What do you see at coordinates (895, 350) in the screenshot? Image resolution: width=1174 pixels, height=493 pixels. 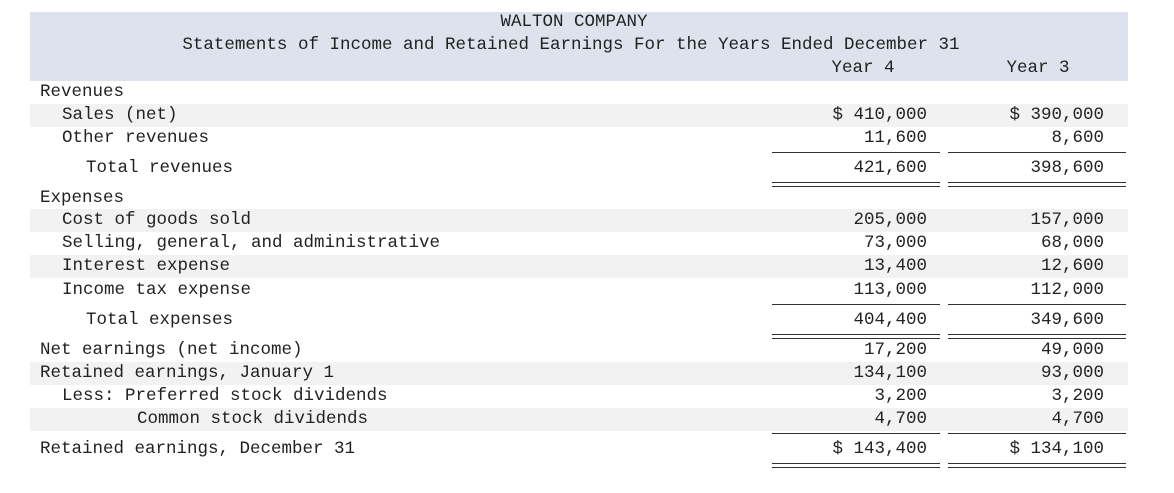 I see `amount: 17,200` at bounding box center [895, 350].